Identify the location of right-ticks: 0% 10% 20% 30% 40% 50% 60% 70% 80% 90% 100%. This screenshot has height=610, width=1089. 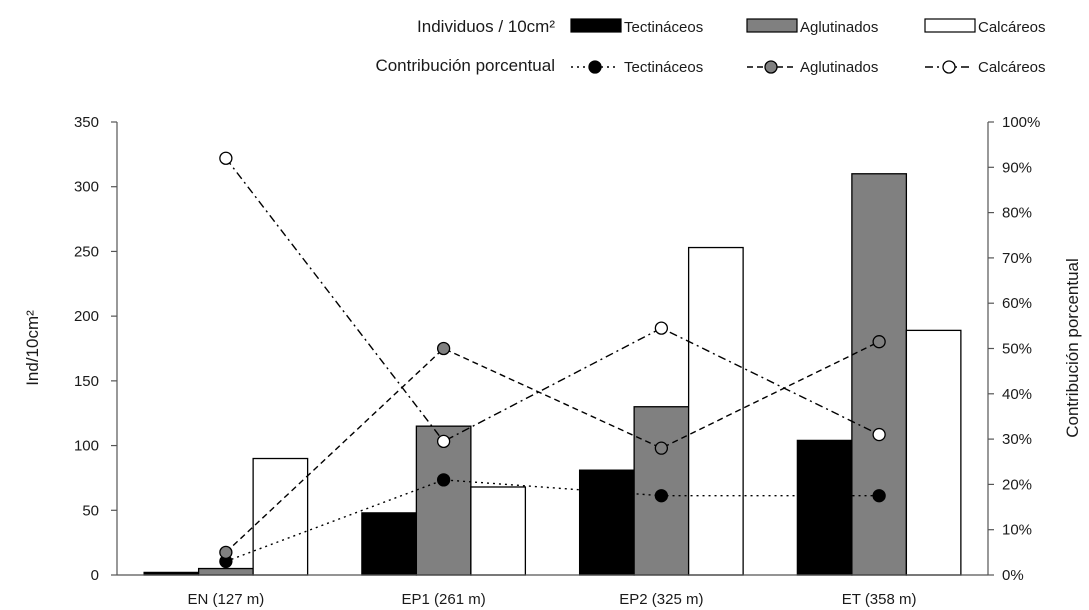
(1014, 349).